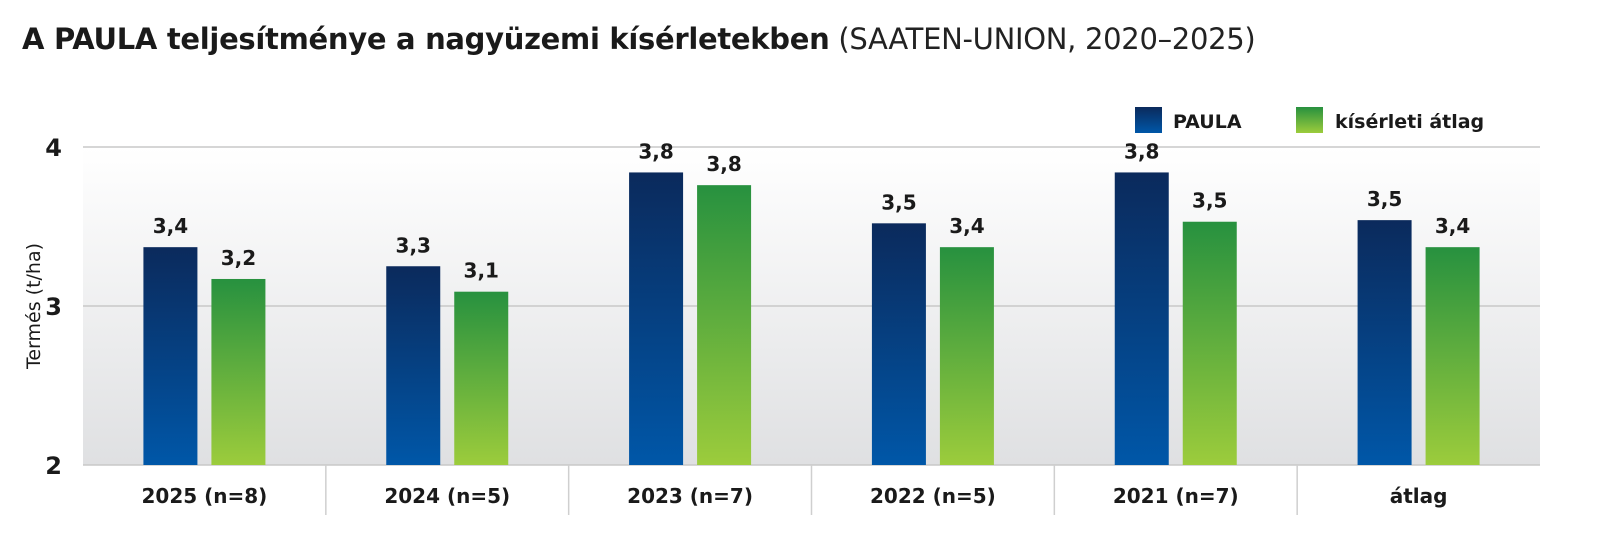 The height and width of the screenshot is (558, 1600). Describe the element at coordinates (238, 258) in the screenshot. I see `data-label: 3,2` at that location.